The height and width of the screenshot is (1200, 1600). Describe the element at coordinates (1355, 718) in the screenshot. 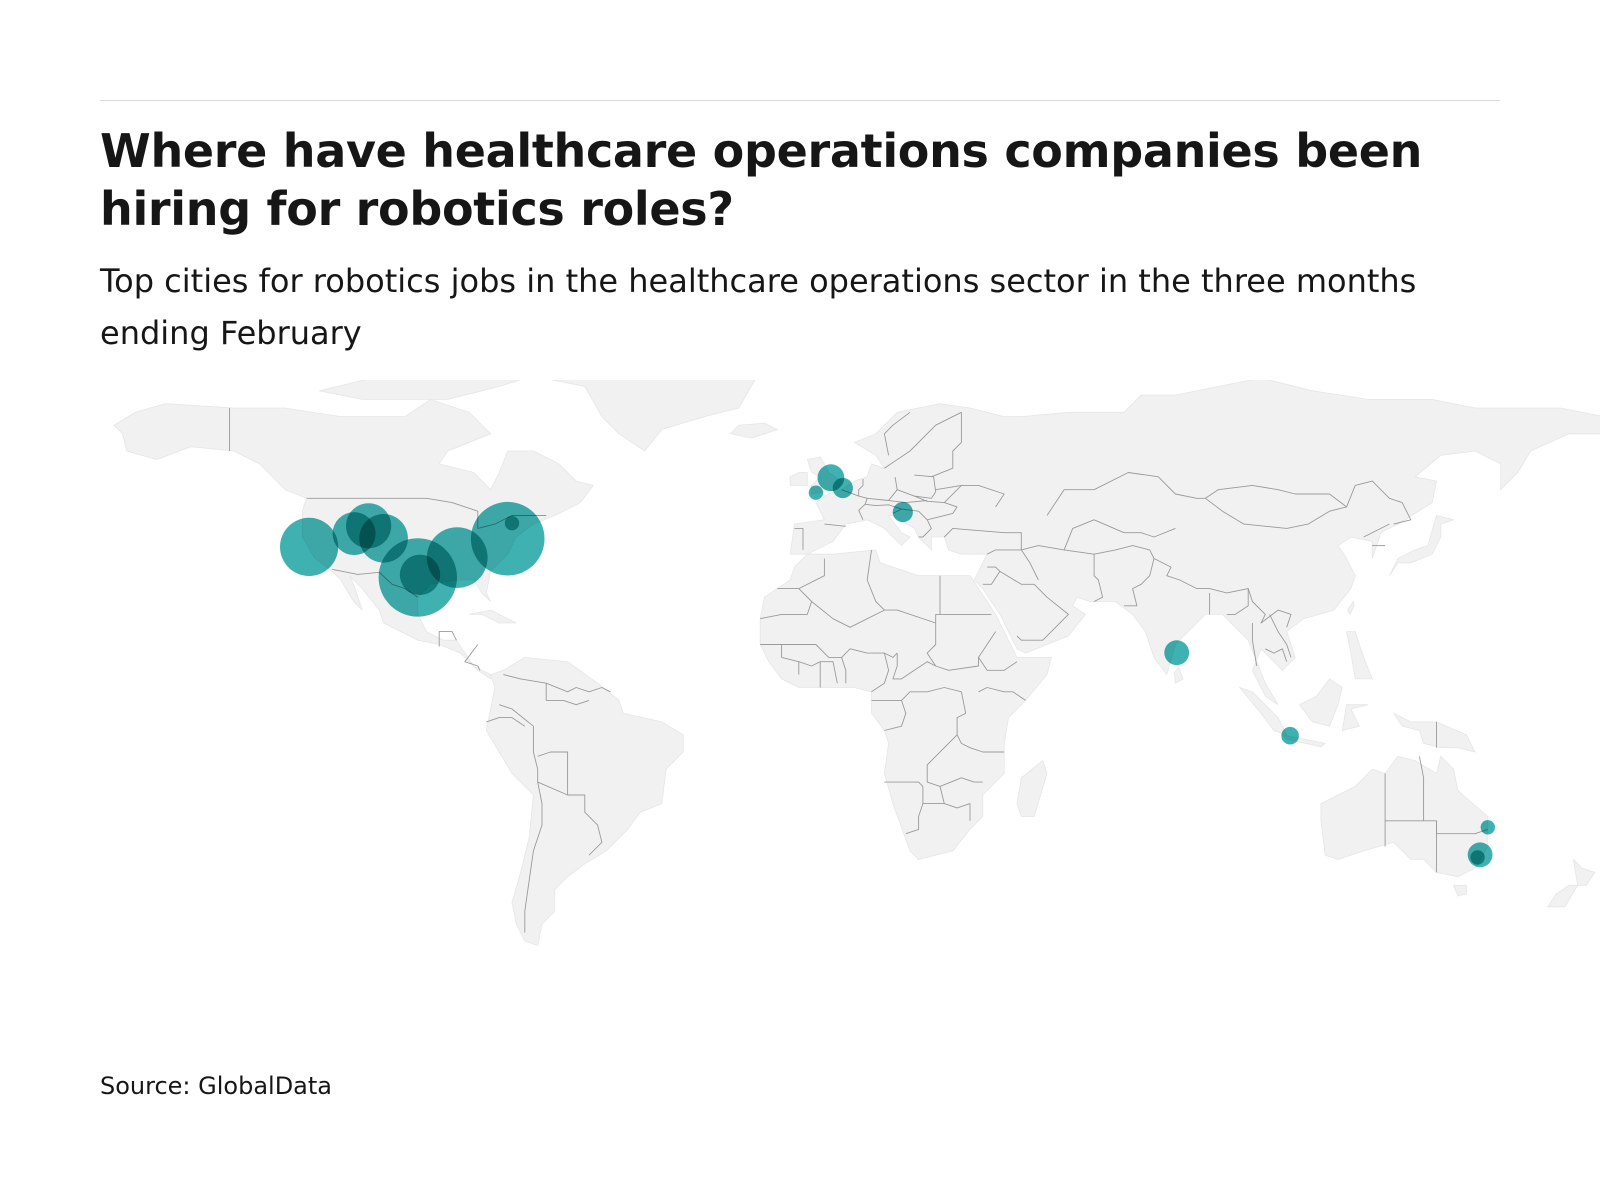

I see `landmass-sulawesi` at that location.